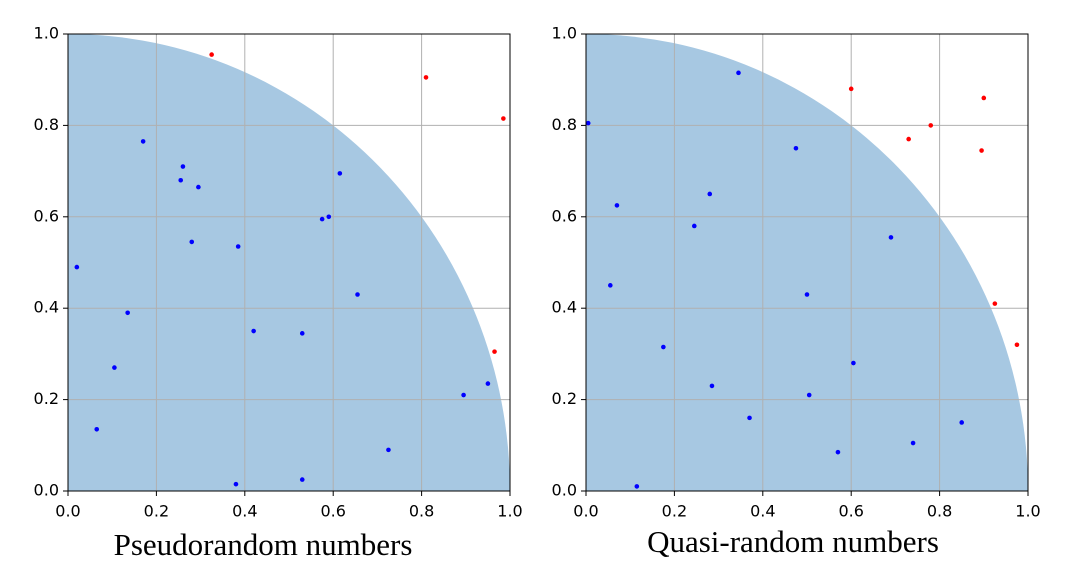 This screenshot has width=1078, height=580. What do you see at coordinates (263, 544) in the screenshot?
I see `chart-title: Pseudorandom numbers` at bounding box center [263, 544].